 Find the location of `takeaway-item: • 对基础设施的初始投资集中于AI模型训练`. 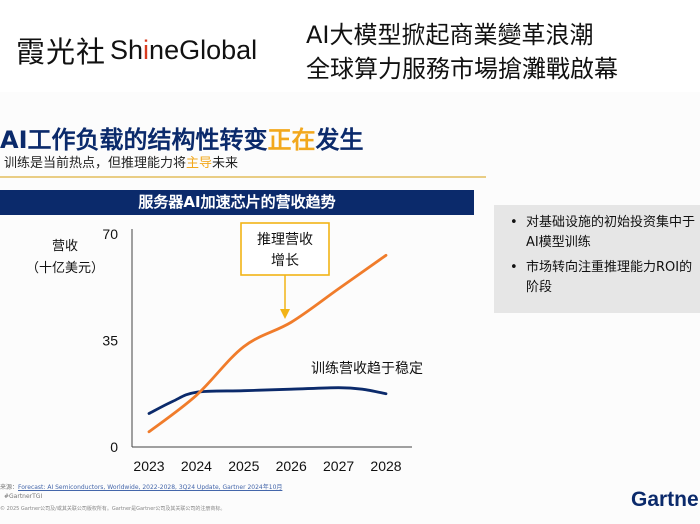

takeaway-item: • 对基础设施的初始投资集中于AI模型训练 is located at coordinates (603, 233).